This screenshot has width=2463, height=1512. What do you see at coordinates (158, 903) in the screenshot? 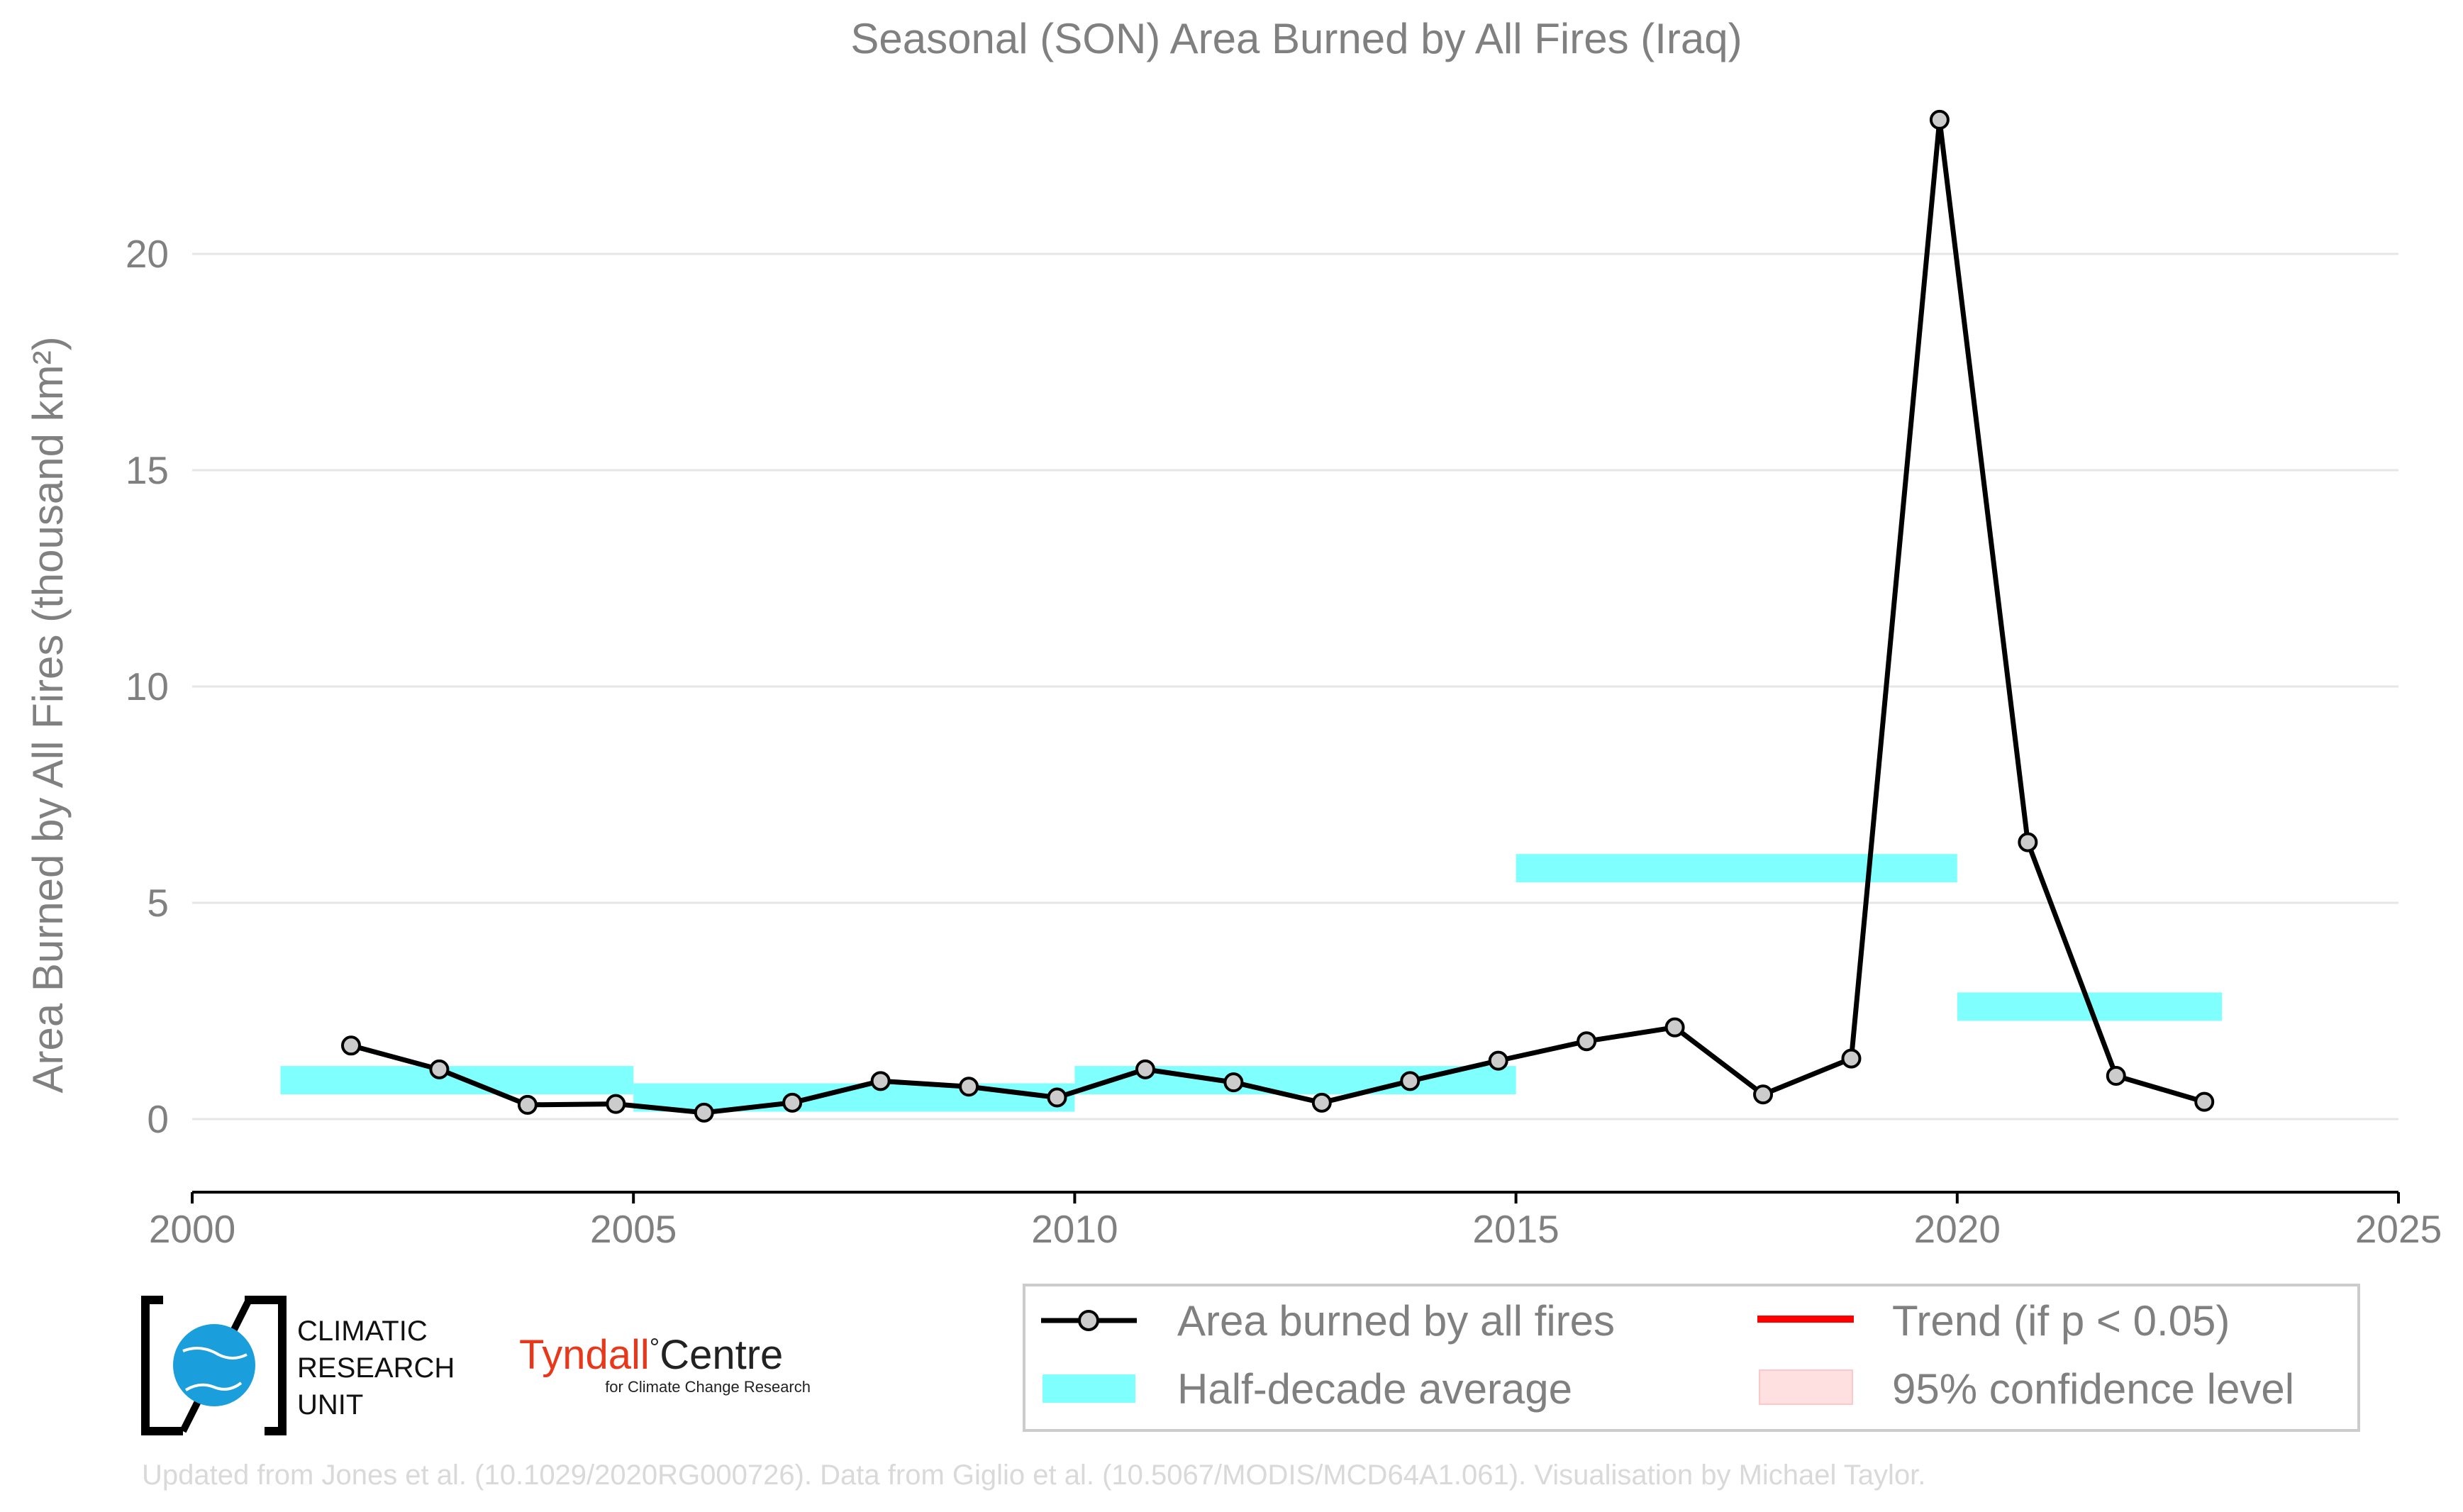
I see `y-tick-label: 5` at bounding box center [158, 903].